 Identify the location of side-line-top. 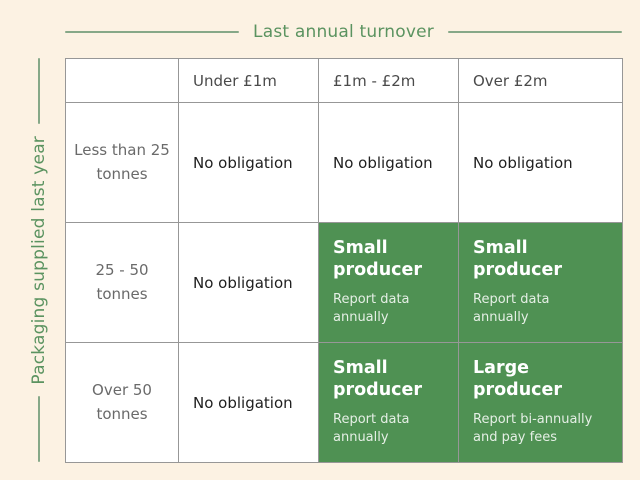
(39, 91).